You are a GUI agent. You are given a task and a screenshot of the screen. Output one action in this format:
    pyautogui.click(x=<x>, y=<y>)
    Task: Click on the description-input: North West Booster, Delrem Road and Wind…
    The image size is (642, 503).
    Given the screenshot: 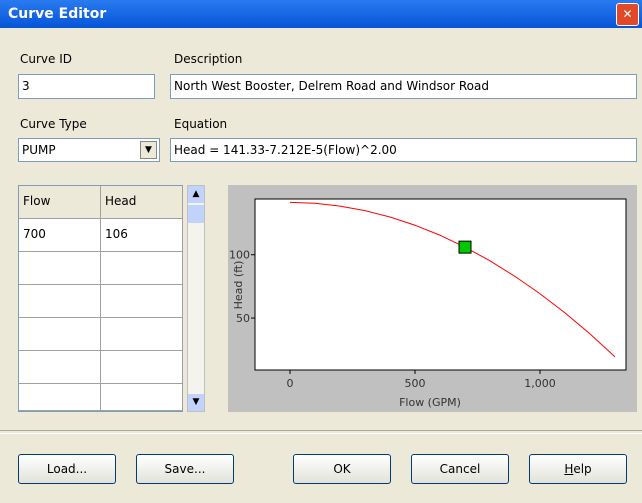 What is the action you would take?
    pyautogui.click(x=403, y=86)
    